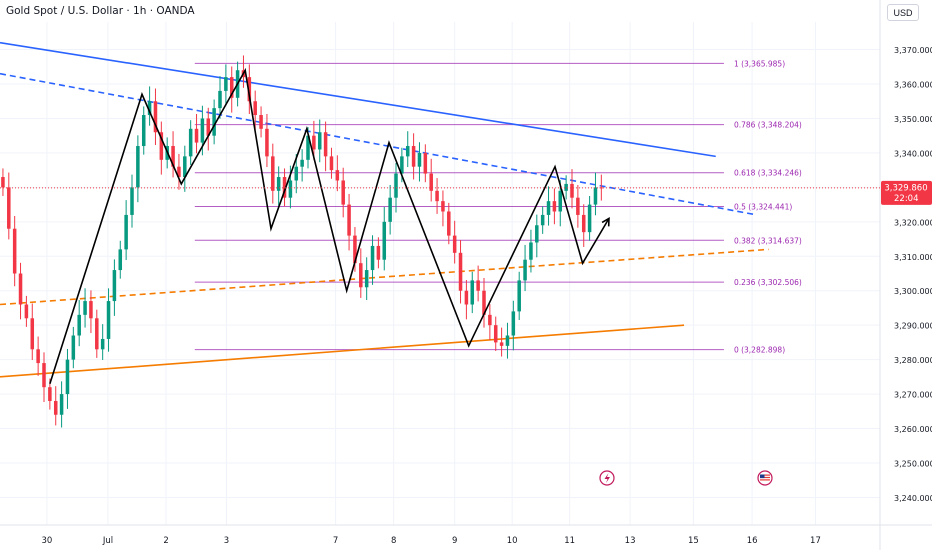 This screenshot has width=932, height=555. Describe the element at coordinates (913, 291) in the screenshot. I see `y-tick-label: 3,300.000` at that location.